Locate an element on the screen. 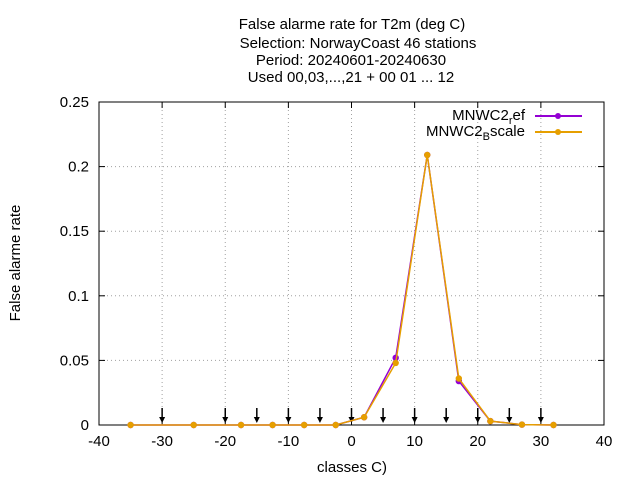  legend-entry-1: MNWC2ref is located at coordinates (517, 117).